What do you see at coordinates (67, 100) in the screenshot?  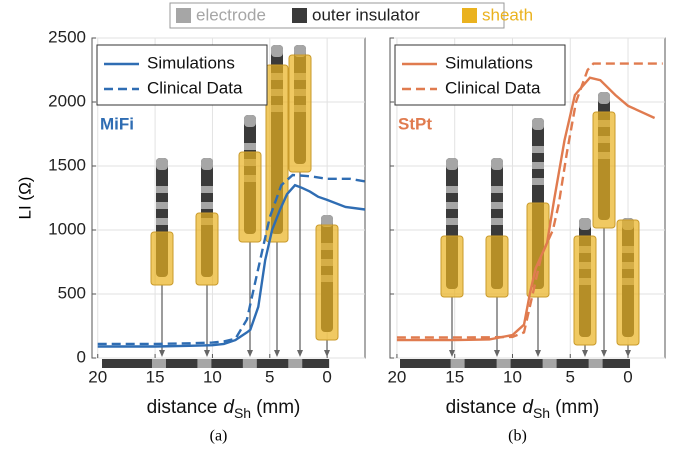 I see `y-tick-label: 2000` at bounding box center [67, 100].